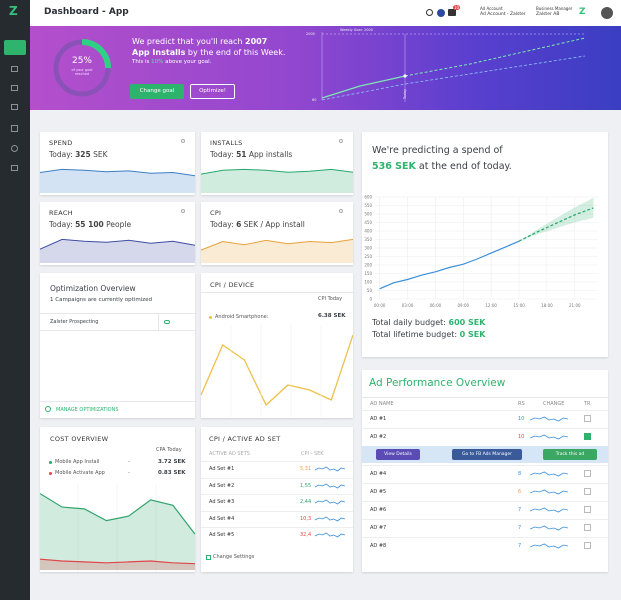 This screenshot has height=600, width=621. What do you see at coordinates (212, 91) in the screenshot?
I see `optimize-button: Optimize!` at bounding box center [212, 91].